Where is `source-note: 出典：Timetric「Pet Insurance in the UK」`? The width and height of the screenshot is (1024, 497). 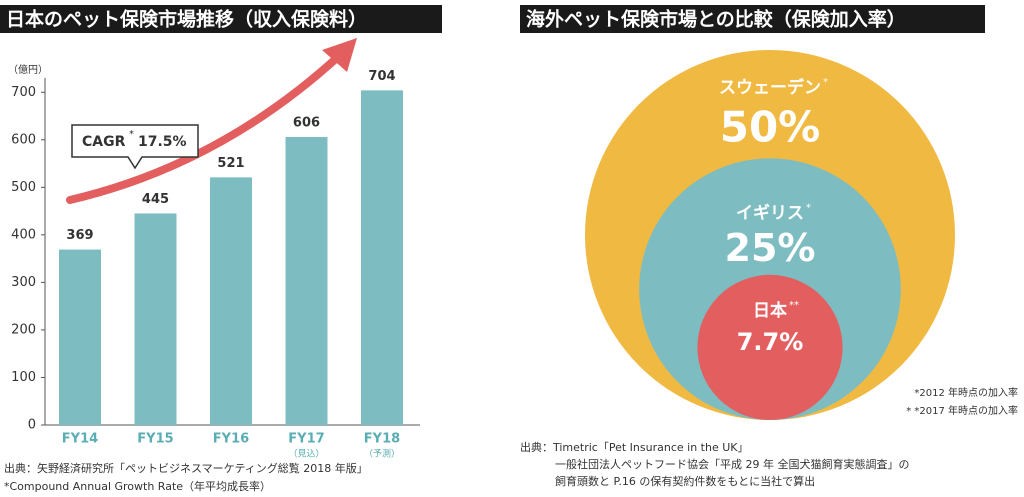 source-note: 出典：Timetric「Pet Insurance in the UK」 is located at coordinates (634, 447).